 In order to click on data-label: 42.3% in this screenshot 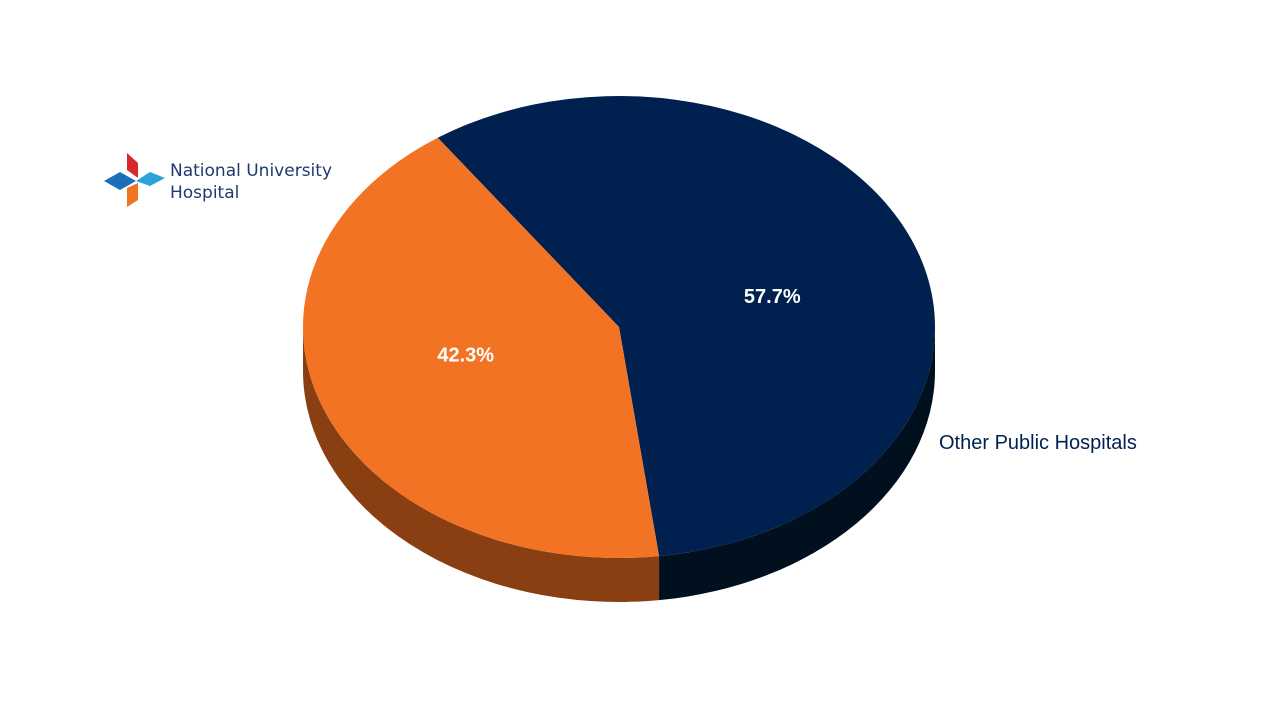, I will do `click(465, 355)`.